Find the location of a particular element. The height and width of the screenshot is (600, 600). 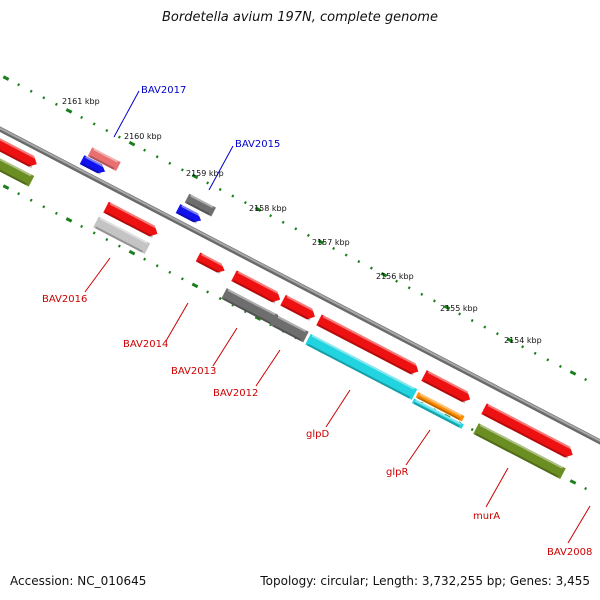

leader-bav2014 is located at coordinates (177, 322).